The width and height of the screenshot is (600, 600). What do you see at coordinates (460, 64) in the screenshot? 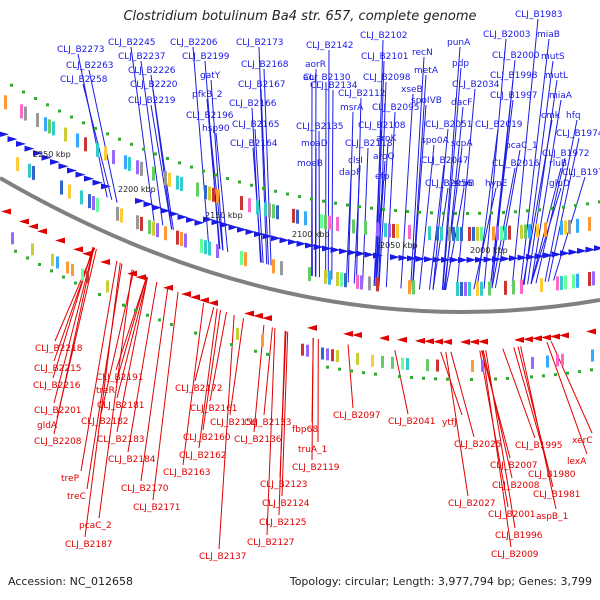
I see `forward-gene-label-pdp: pdp` at bounding box center [460, 64].